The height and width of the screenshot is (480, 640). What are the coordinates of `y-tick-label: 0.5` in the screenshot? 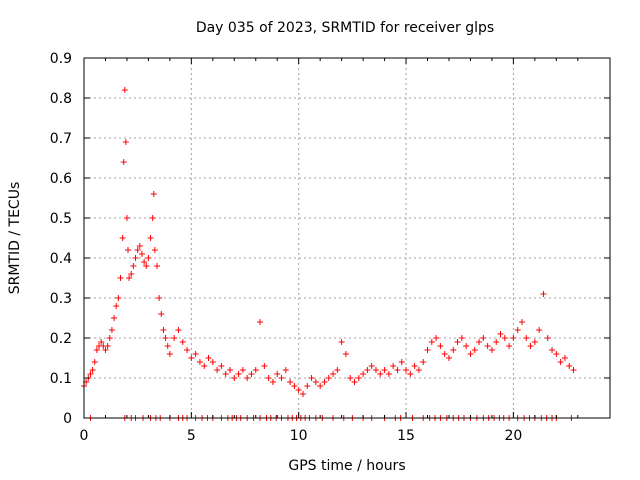 It's located at (61, 219).